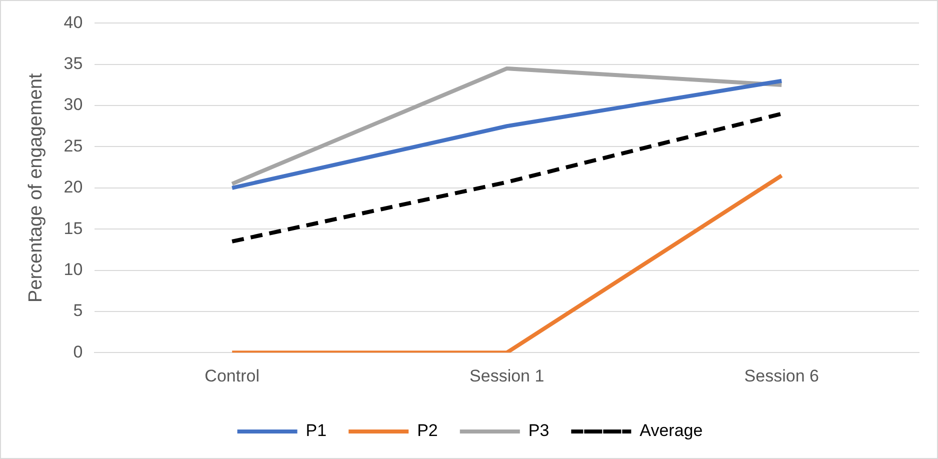  I want to click on legend-label: P1, so click(316, 430).